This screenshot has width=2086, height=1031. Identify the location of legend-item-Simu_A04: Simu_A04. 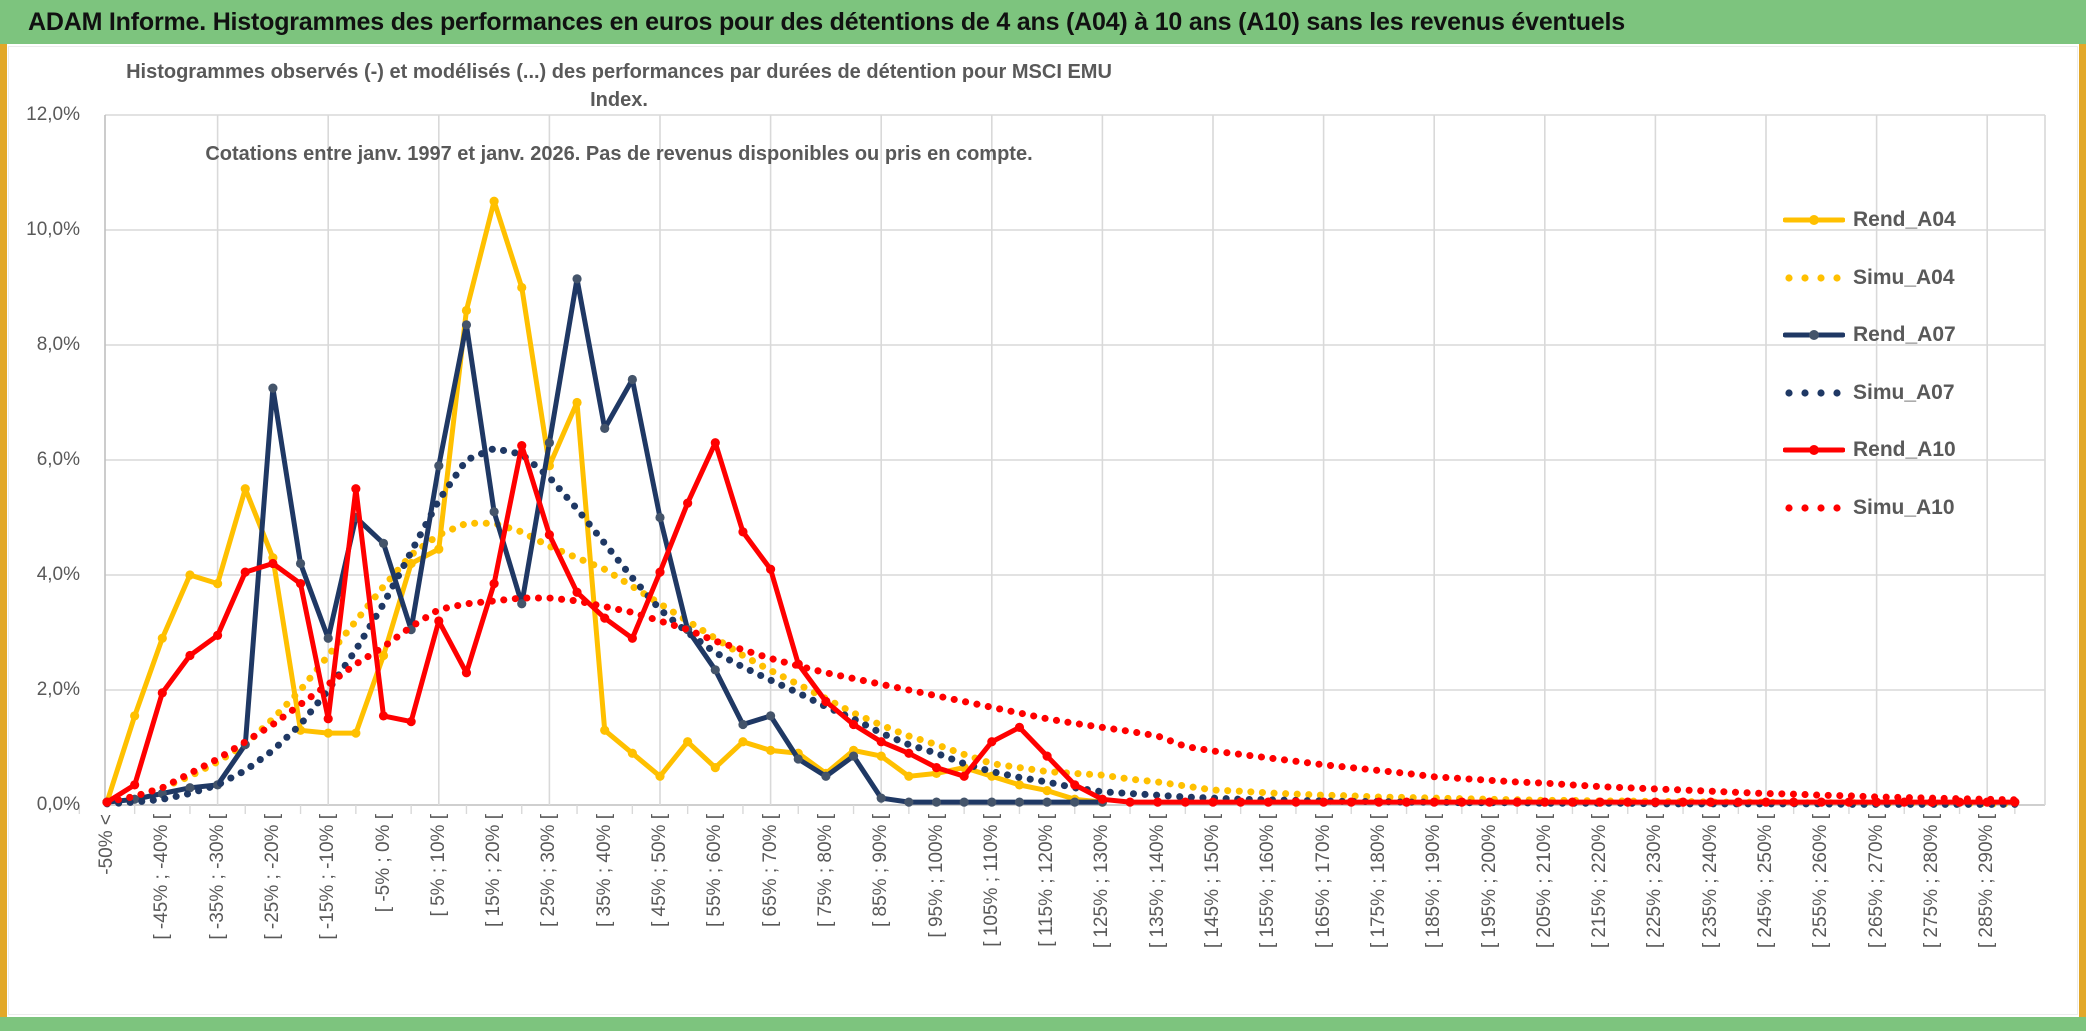
(1869, 278).